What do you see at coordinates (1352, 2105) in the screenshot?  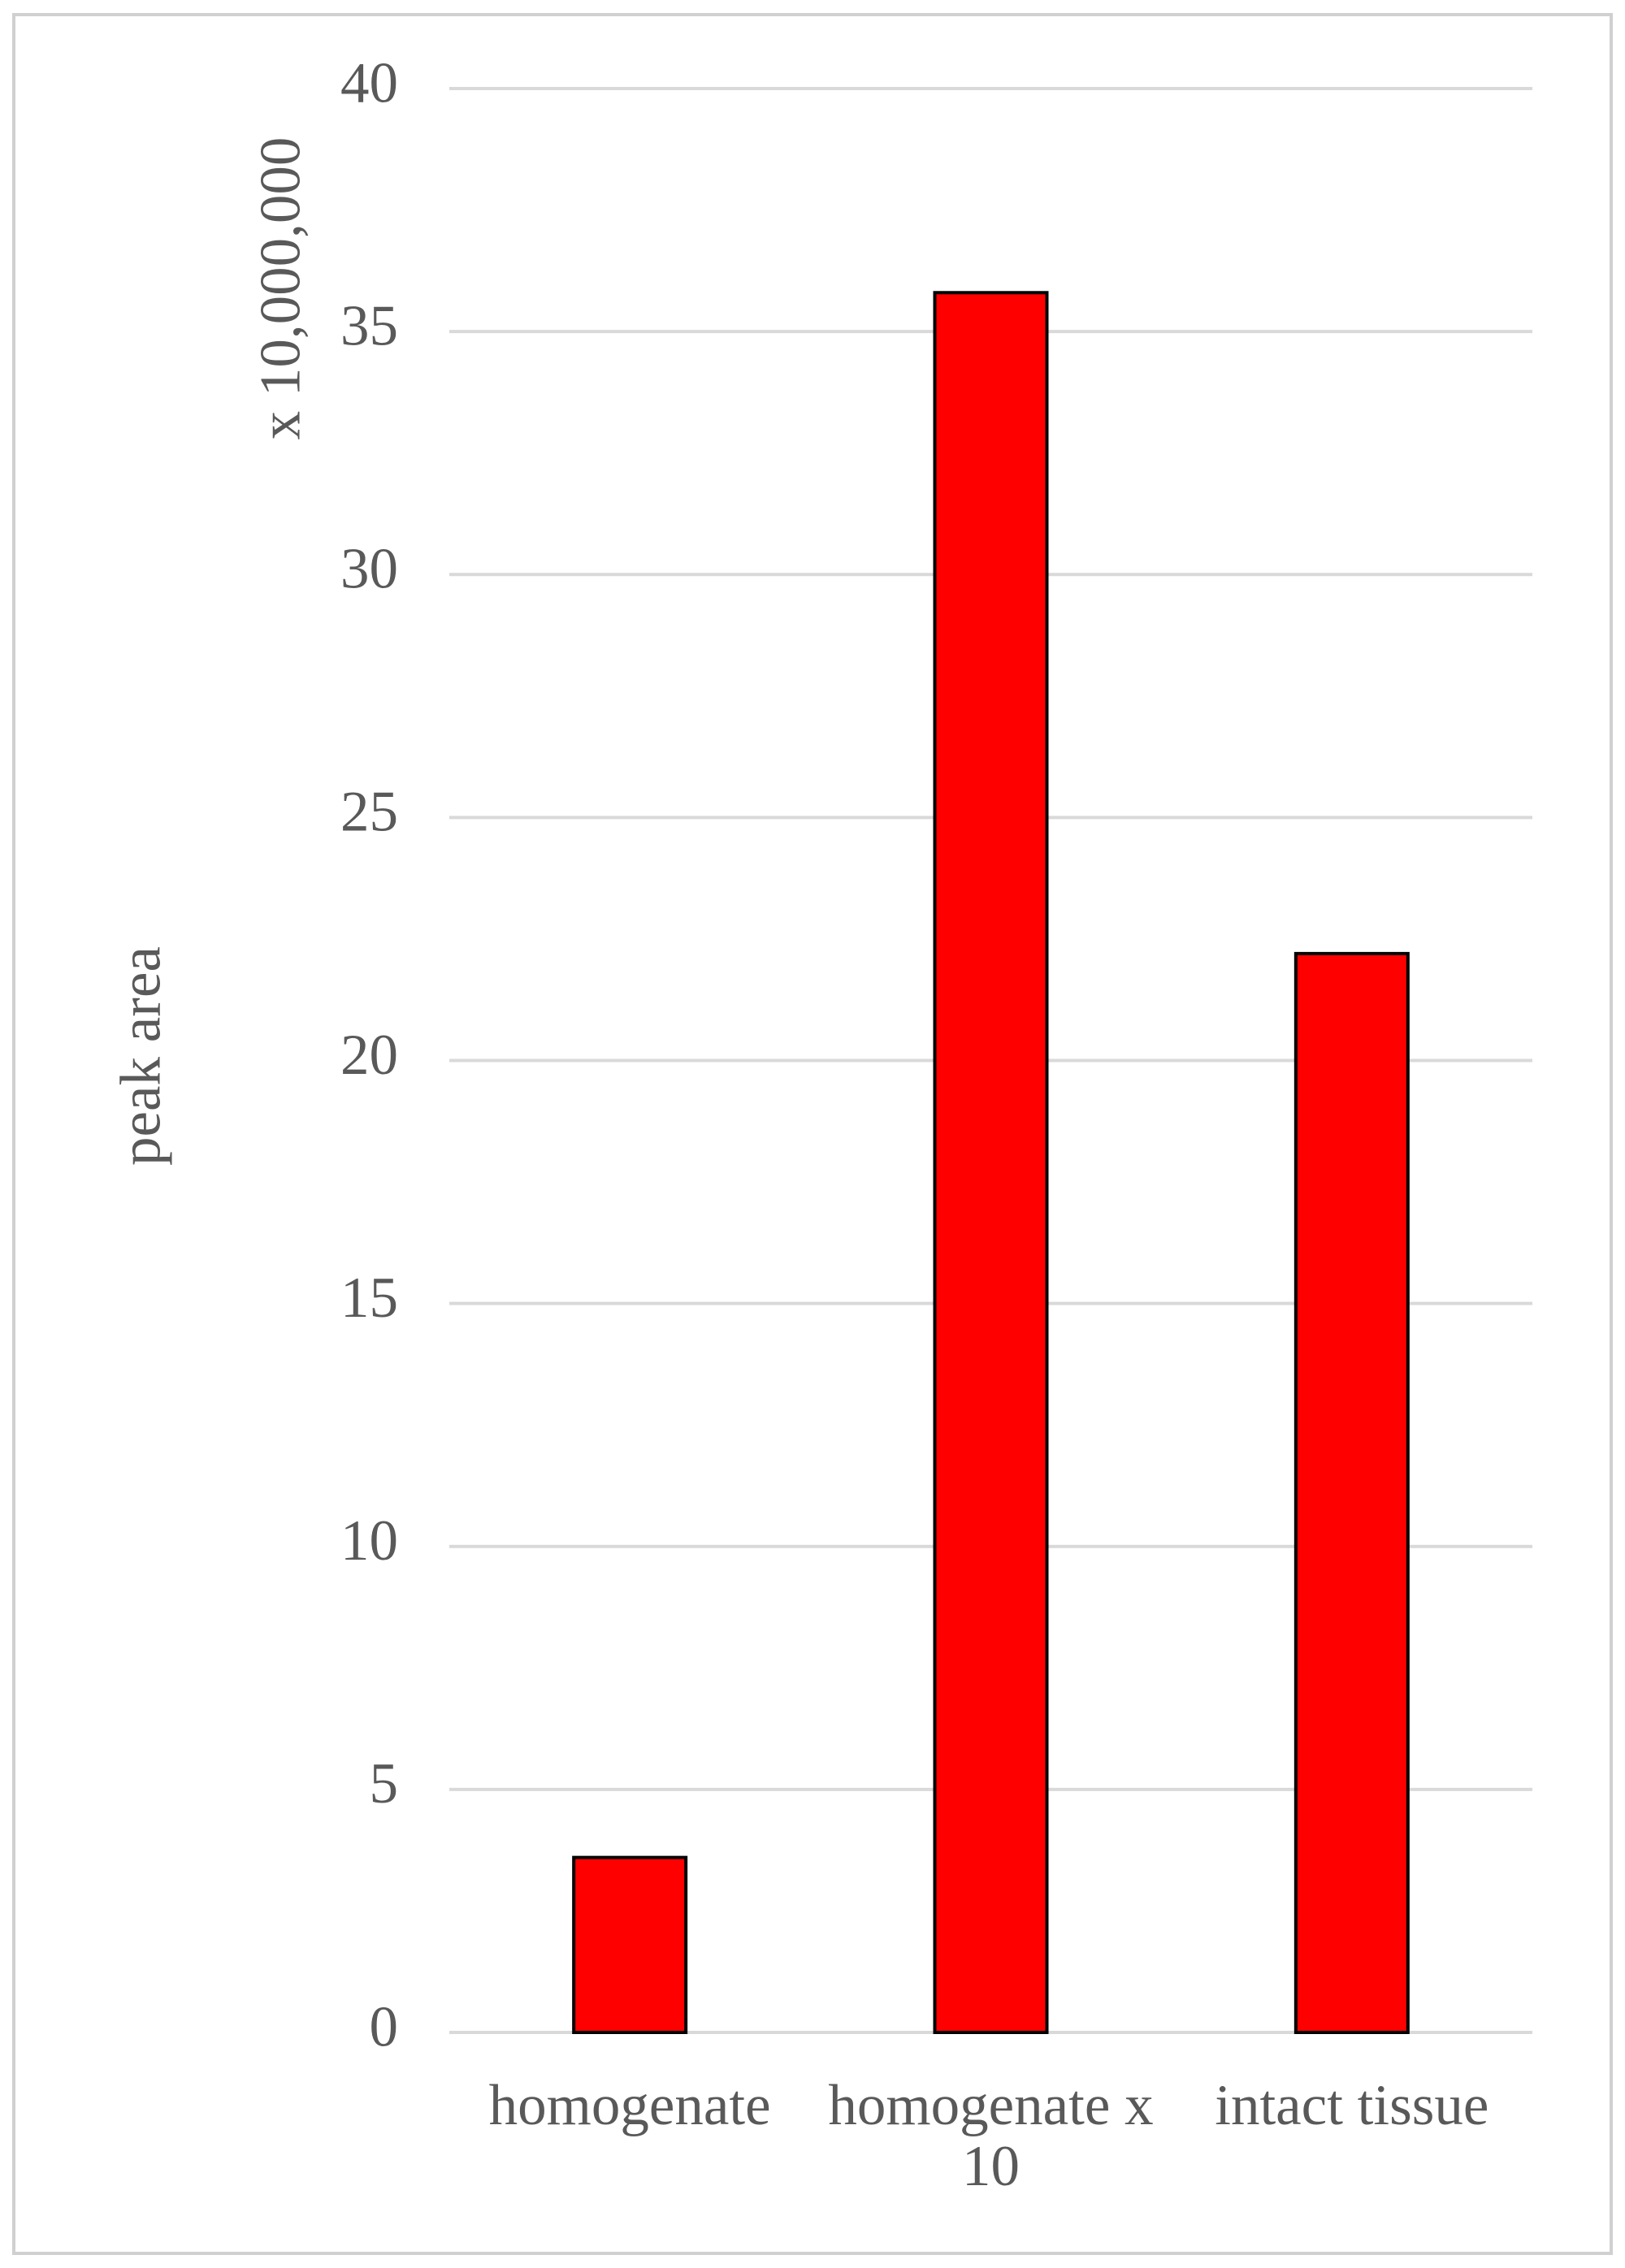 I see `x-tick-label: intact tissue` at bounding box center [1352, 2105].